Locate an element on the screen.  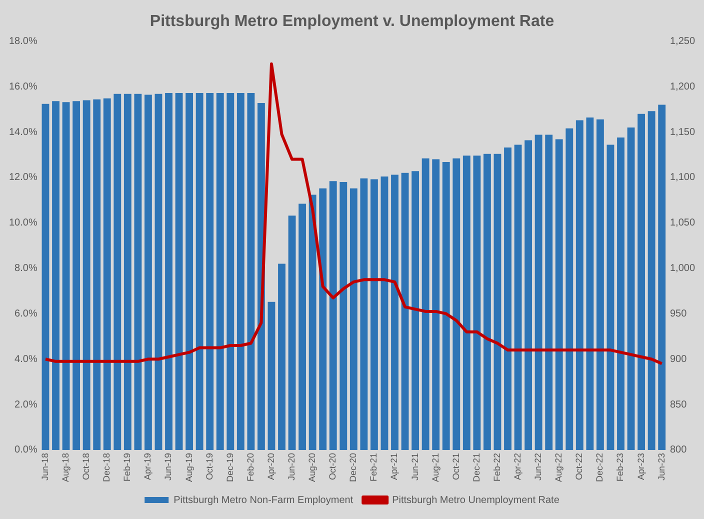
y2-tick-label: 850 is located at coordinates (679, 404).